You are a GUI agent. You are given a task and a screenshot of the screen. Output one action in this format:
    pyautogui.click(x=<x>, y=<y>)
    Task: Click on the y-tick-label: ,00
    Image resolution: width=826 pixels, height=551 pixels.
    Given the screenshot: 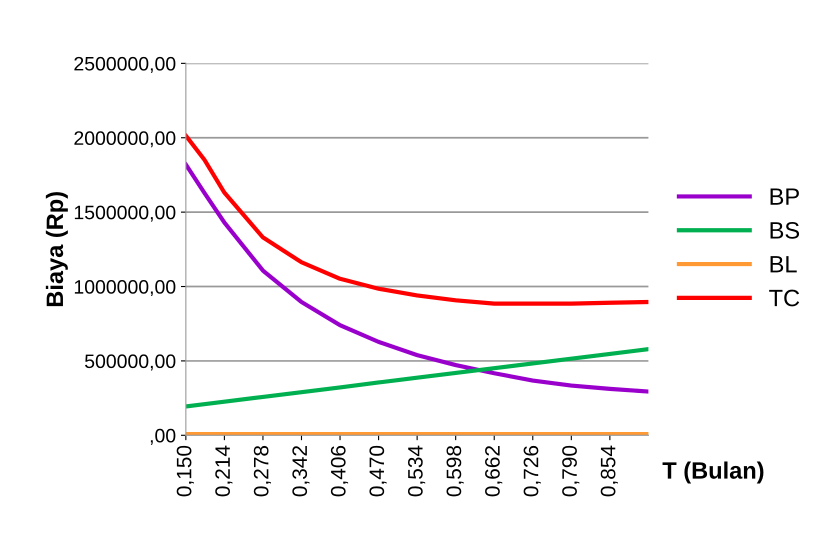 What is the action you would take?
    pyautogui.click(x=163, y=436)
    